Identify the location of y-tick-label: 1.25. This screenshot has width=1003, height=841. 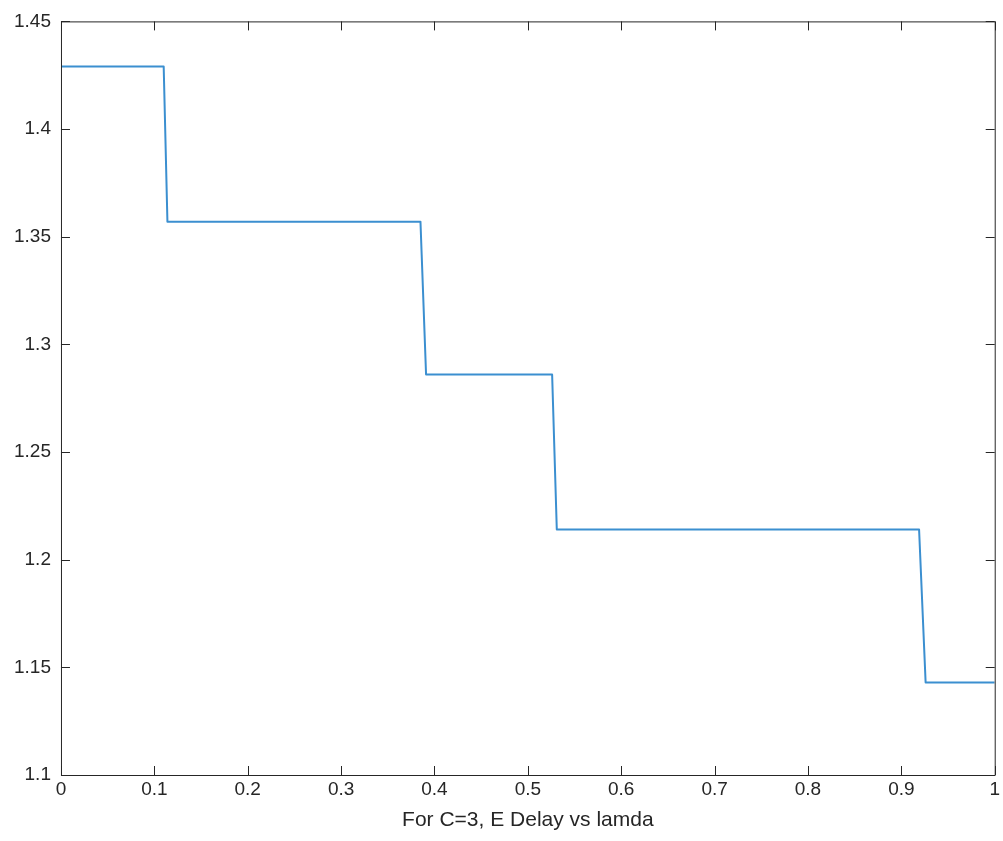
(32, 451).